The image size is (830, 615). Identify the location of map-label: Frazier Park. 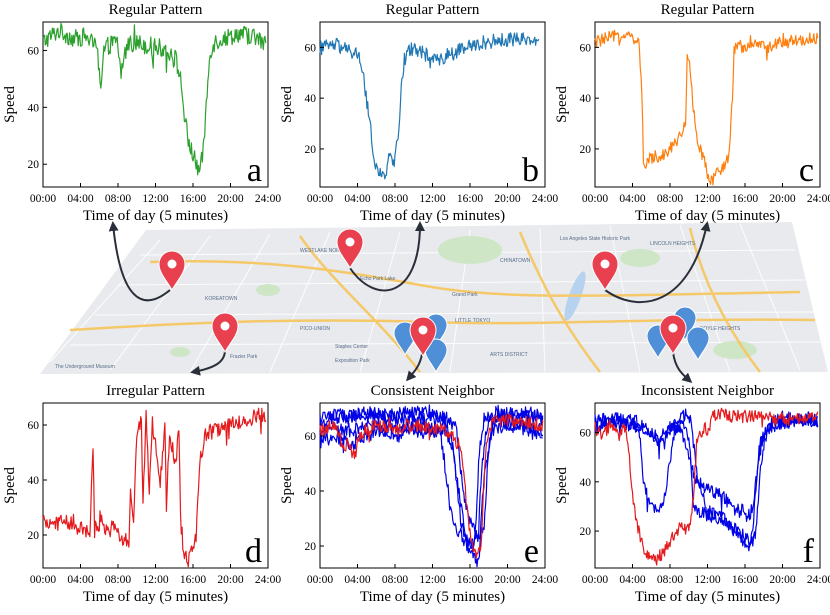
(244, 357).